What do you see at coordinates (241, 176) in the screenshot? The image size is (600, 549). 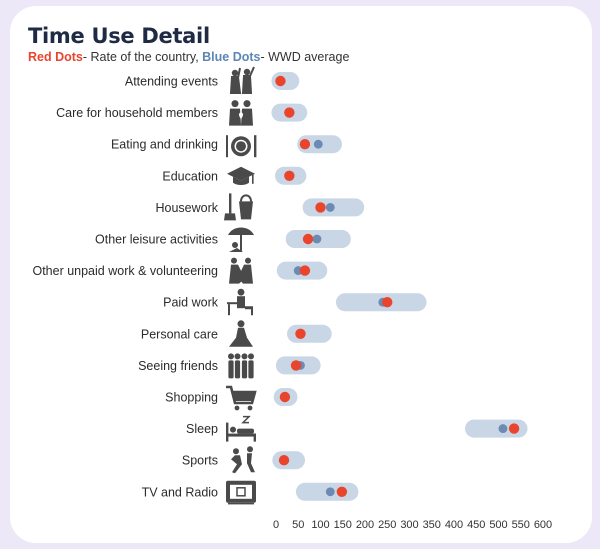 I see `education-icon` at bounding box center [241, 176].